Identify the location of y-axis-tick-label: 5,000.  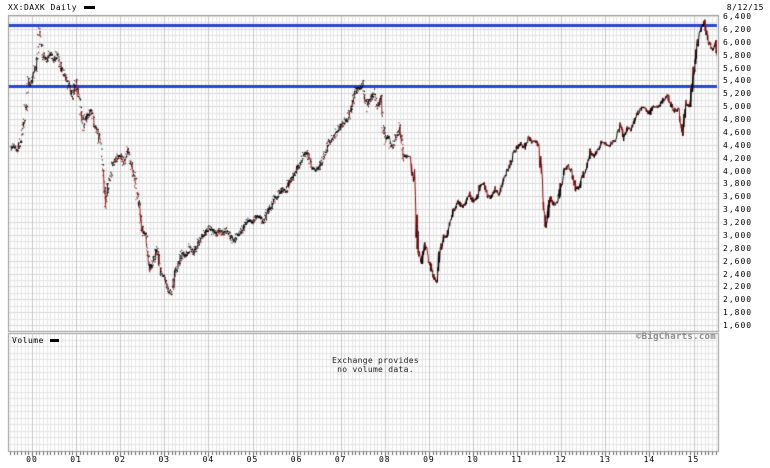
(738, 107).